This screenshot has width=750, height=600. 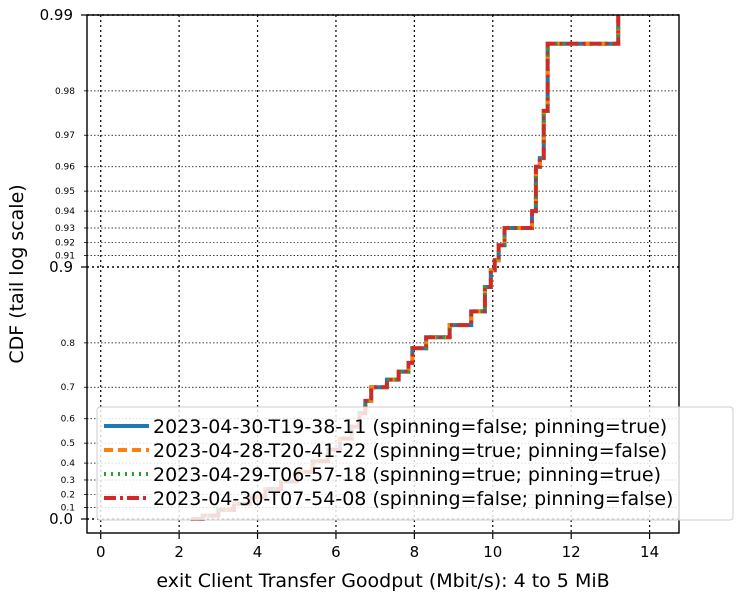 I want to click on y-minor-tick-label: 0.5, so click(x=68, y=444).